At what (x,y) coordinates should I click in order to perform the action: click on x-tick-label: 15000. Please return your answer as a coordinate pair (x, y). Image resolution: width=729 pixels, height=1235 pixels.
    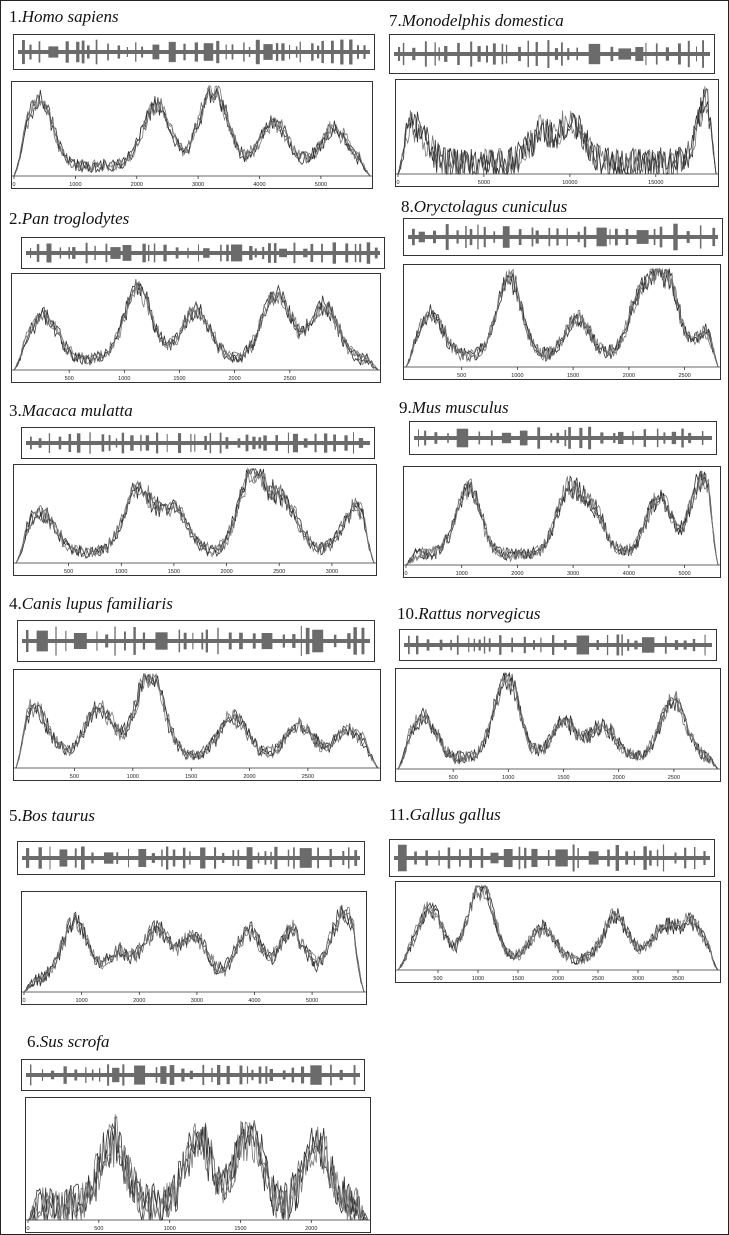
    Looking at the image, I should click on (655, 183).